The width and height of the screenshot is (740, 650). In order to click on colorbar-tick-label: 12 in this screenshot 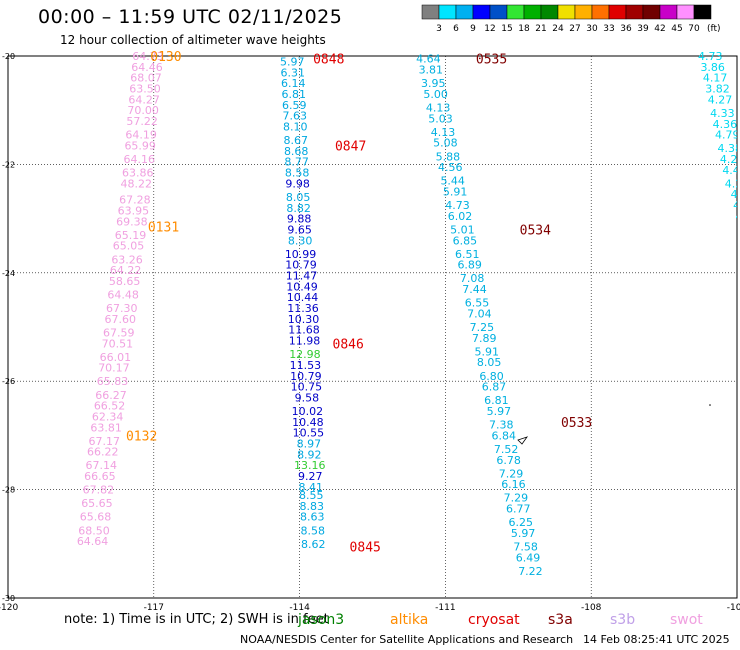, I will do `click(489, 29)`.